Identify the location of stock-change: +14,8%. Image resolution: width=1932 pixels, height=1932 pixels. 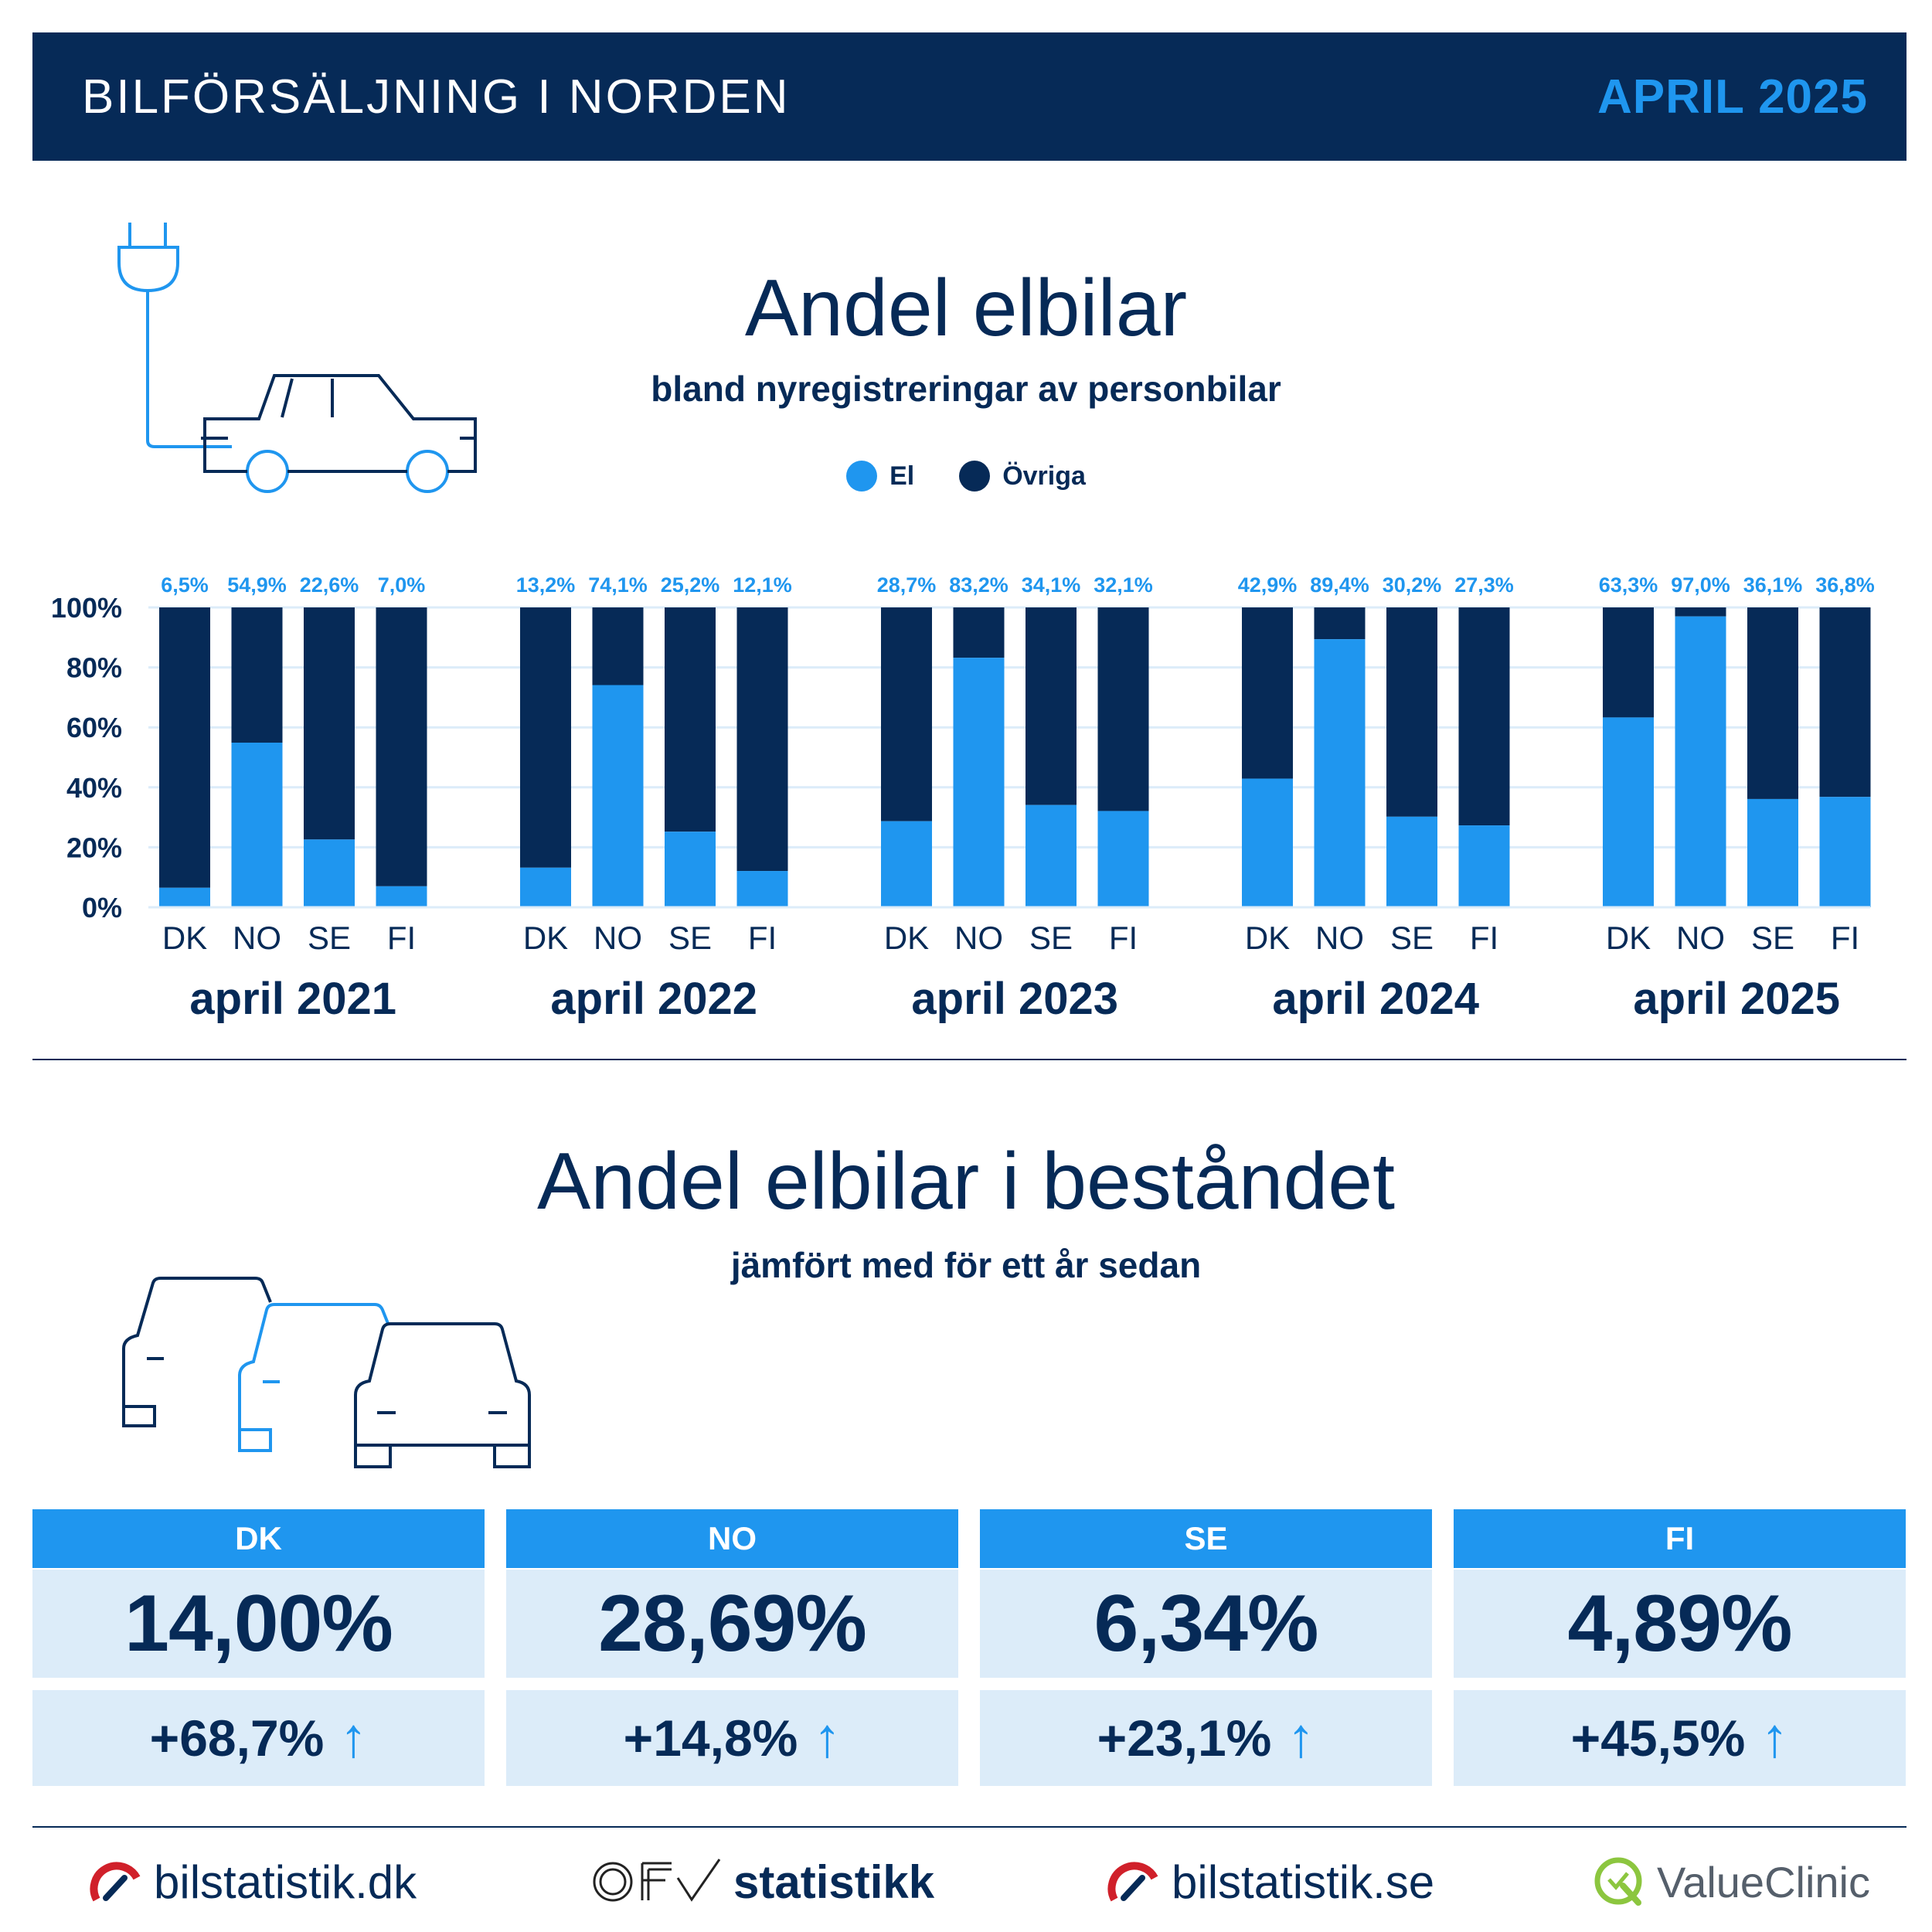
(710, 1738).